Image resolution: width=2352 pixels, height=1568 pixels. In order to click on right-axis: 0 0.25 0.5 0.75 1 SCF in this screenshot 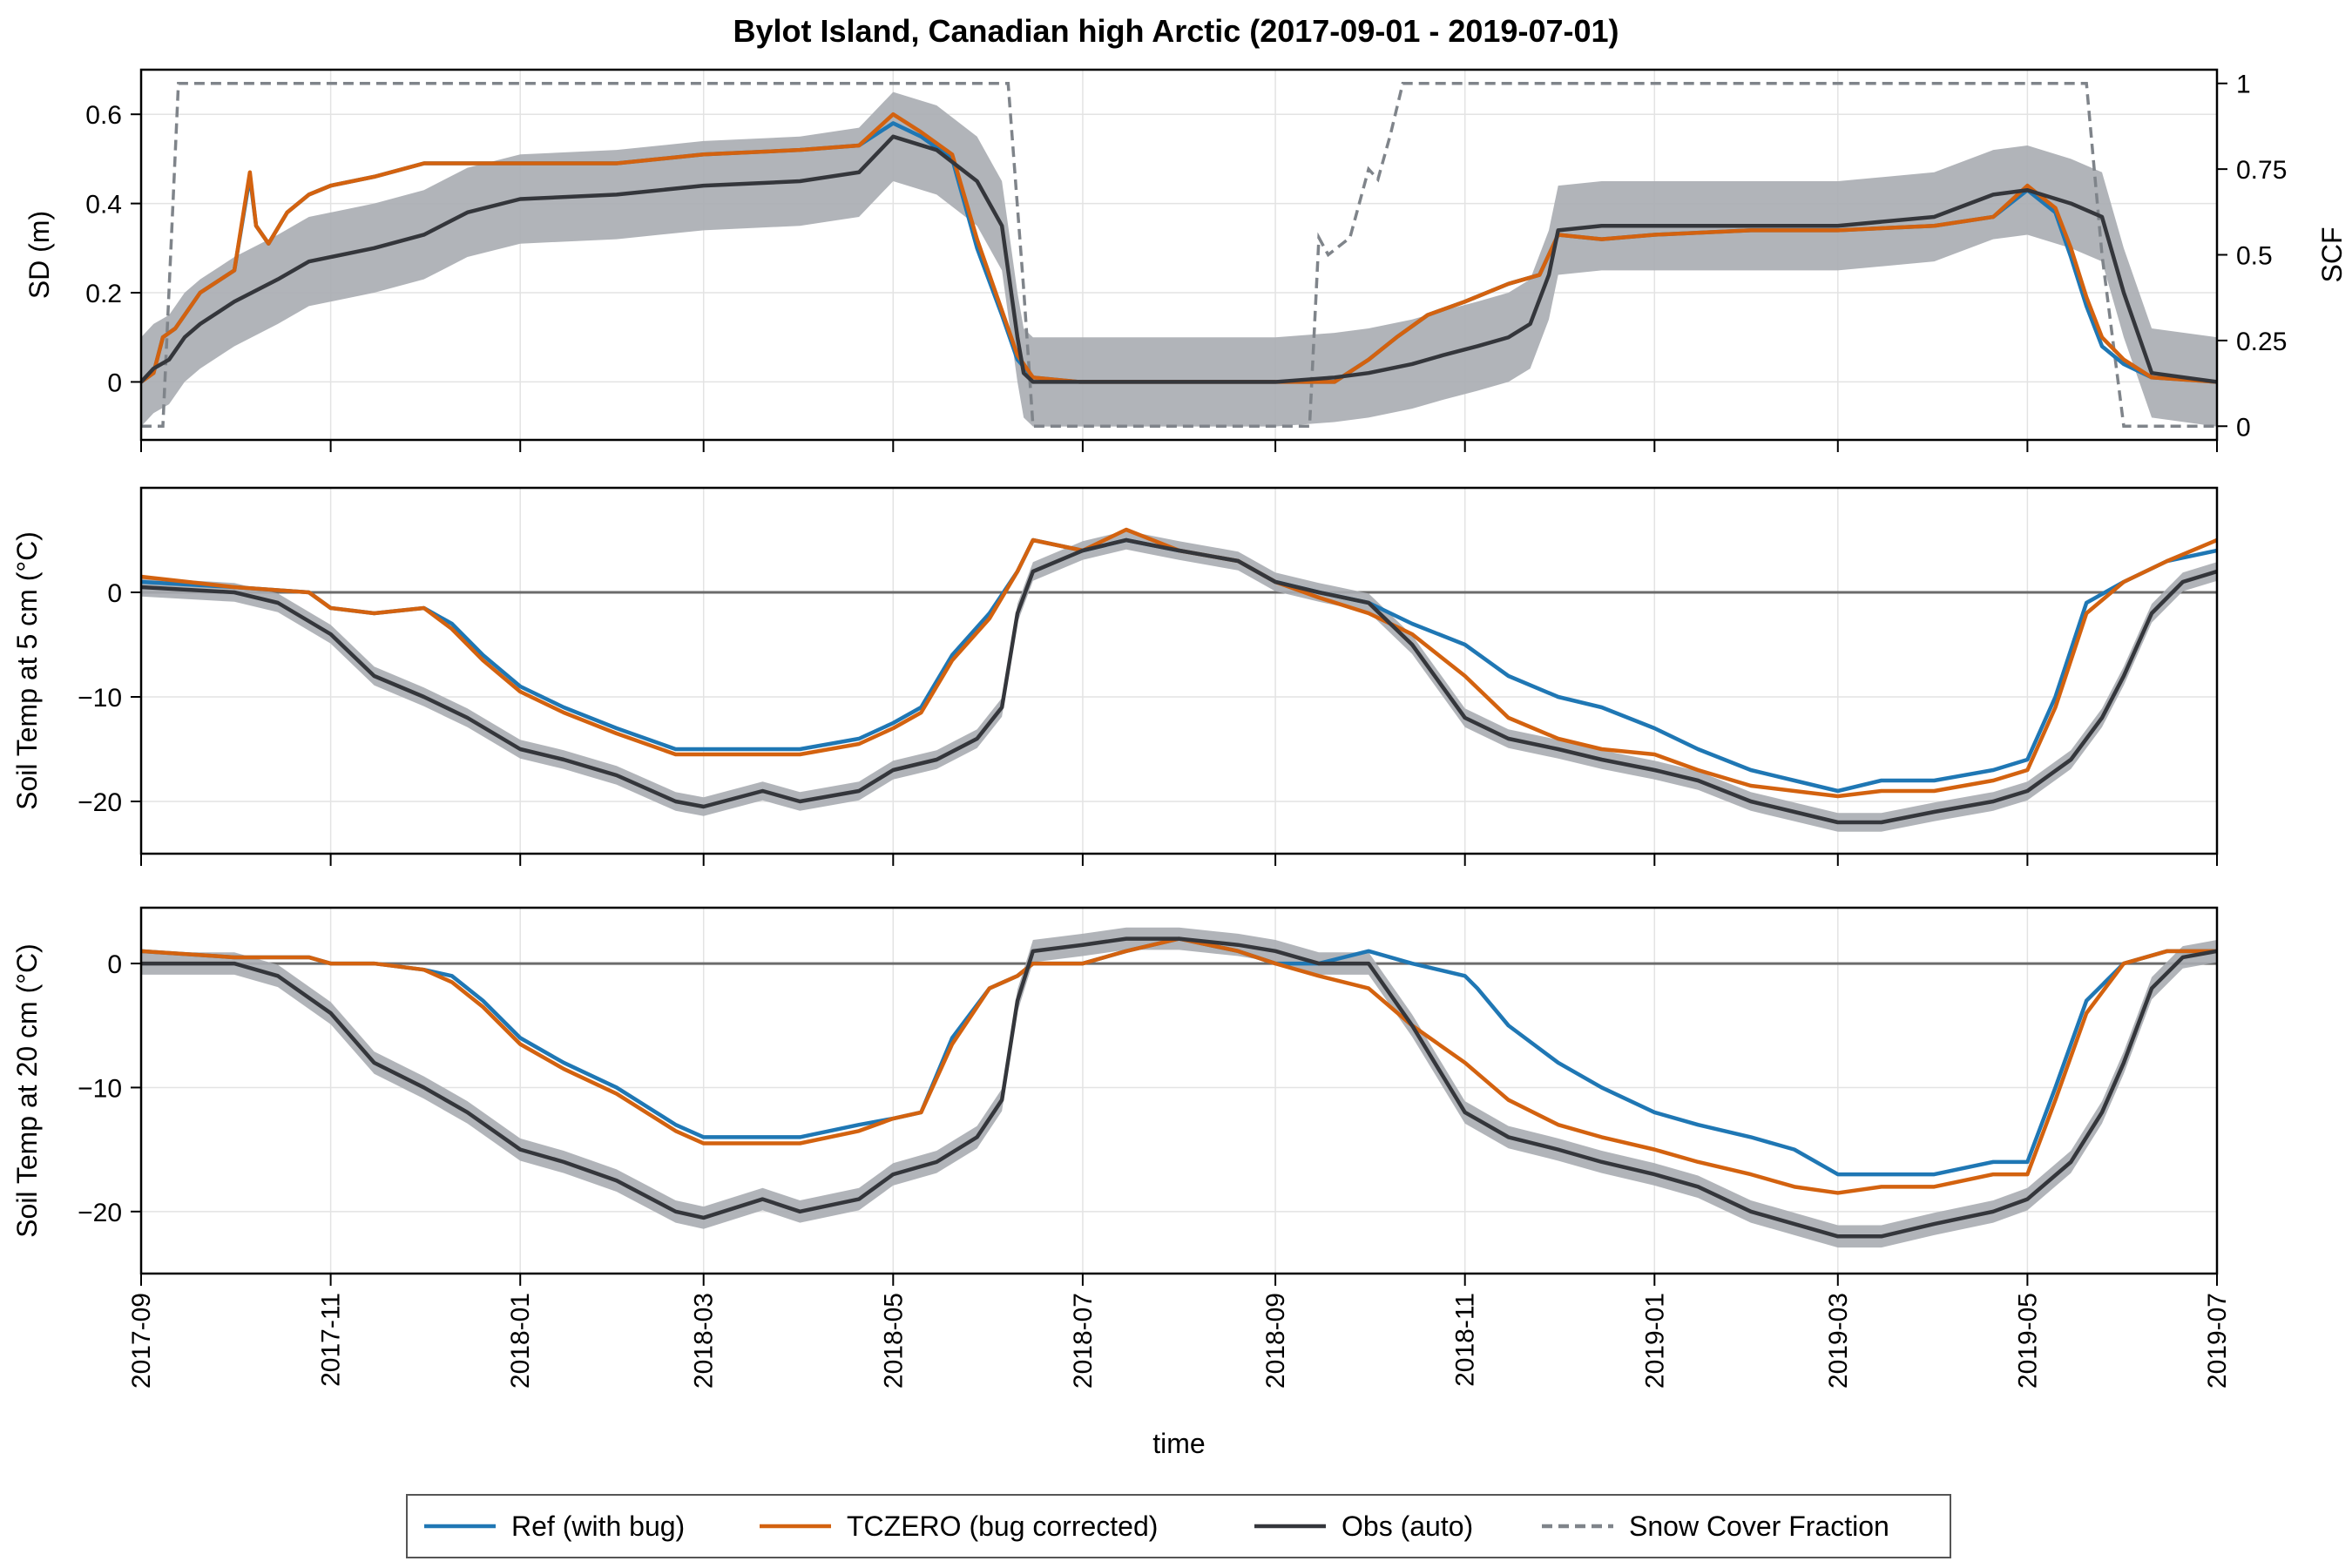, I will do `click(2282, 256)`.